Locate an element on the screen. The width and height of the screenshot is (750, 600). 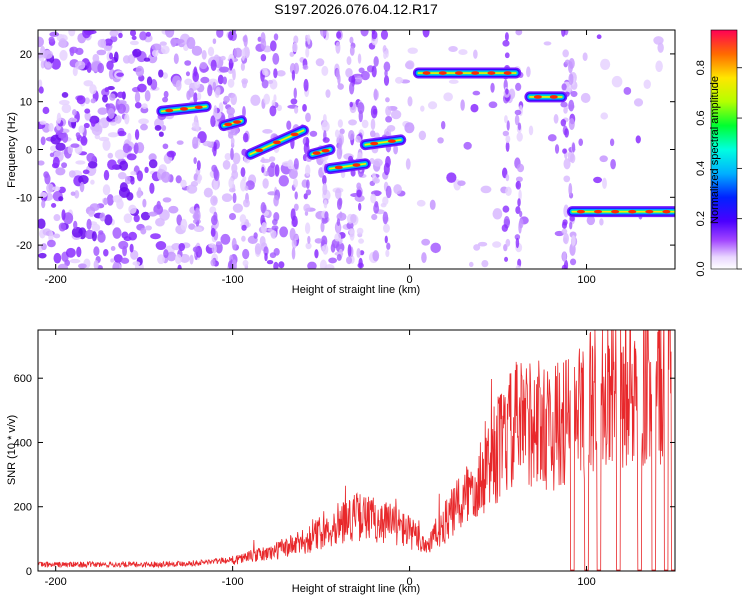
colorbar-tick-label: 0.0 is located at coordinates (701, 268).